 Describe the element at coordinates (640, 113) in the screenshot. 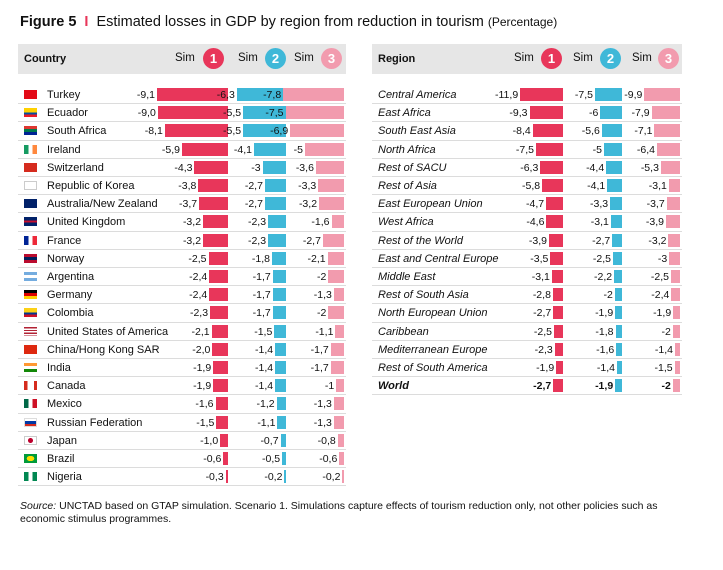

I see `region-row-sim3-value: -7,9` at that location.